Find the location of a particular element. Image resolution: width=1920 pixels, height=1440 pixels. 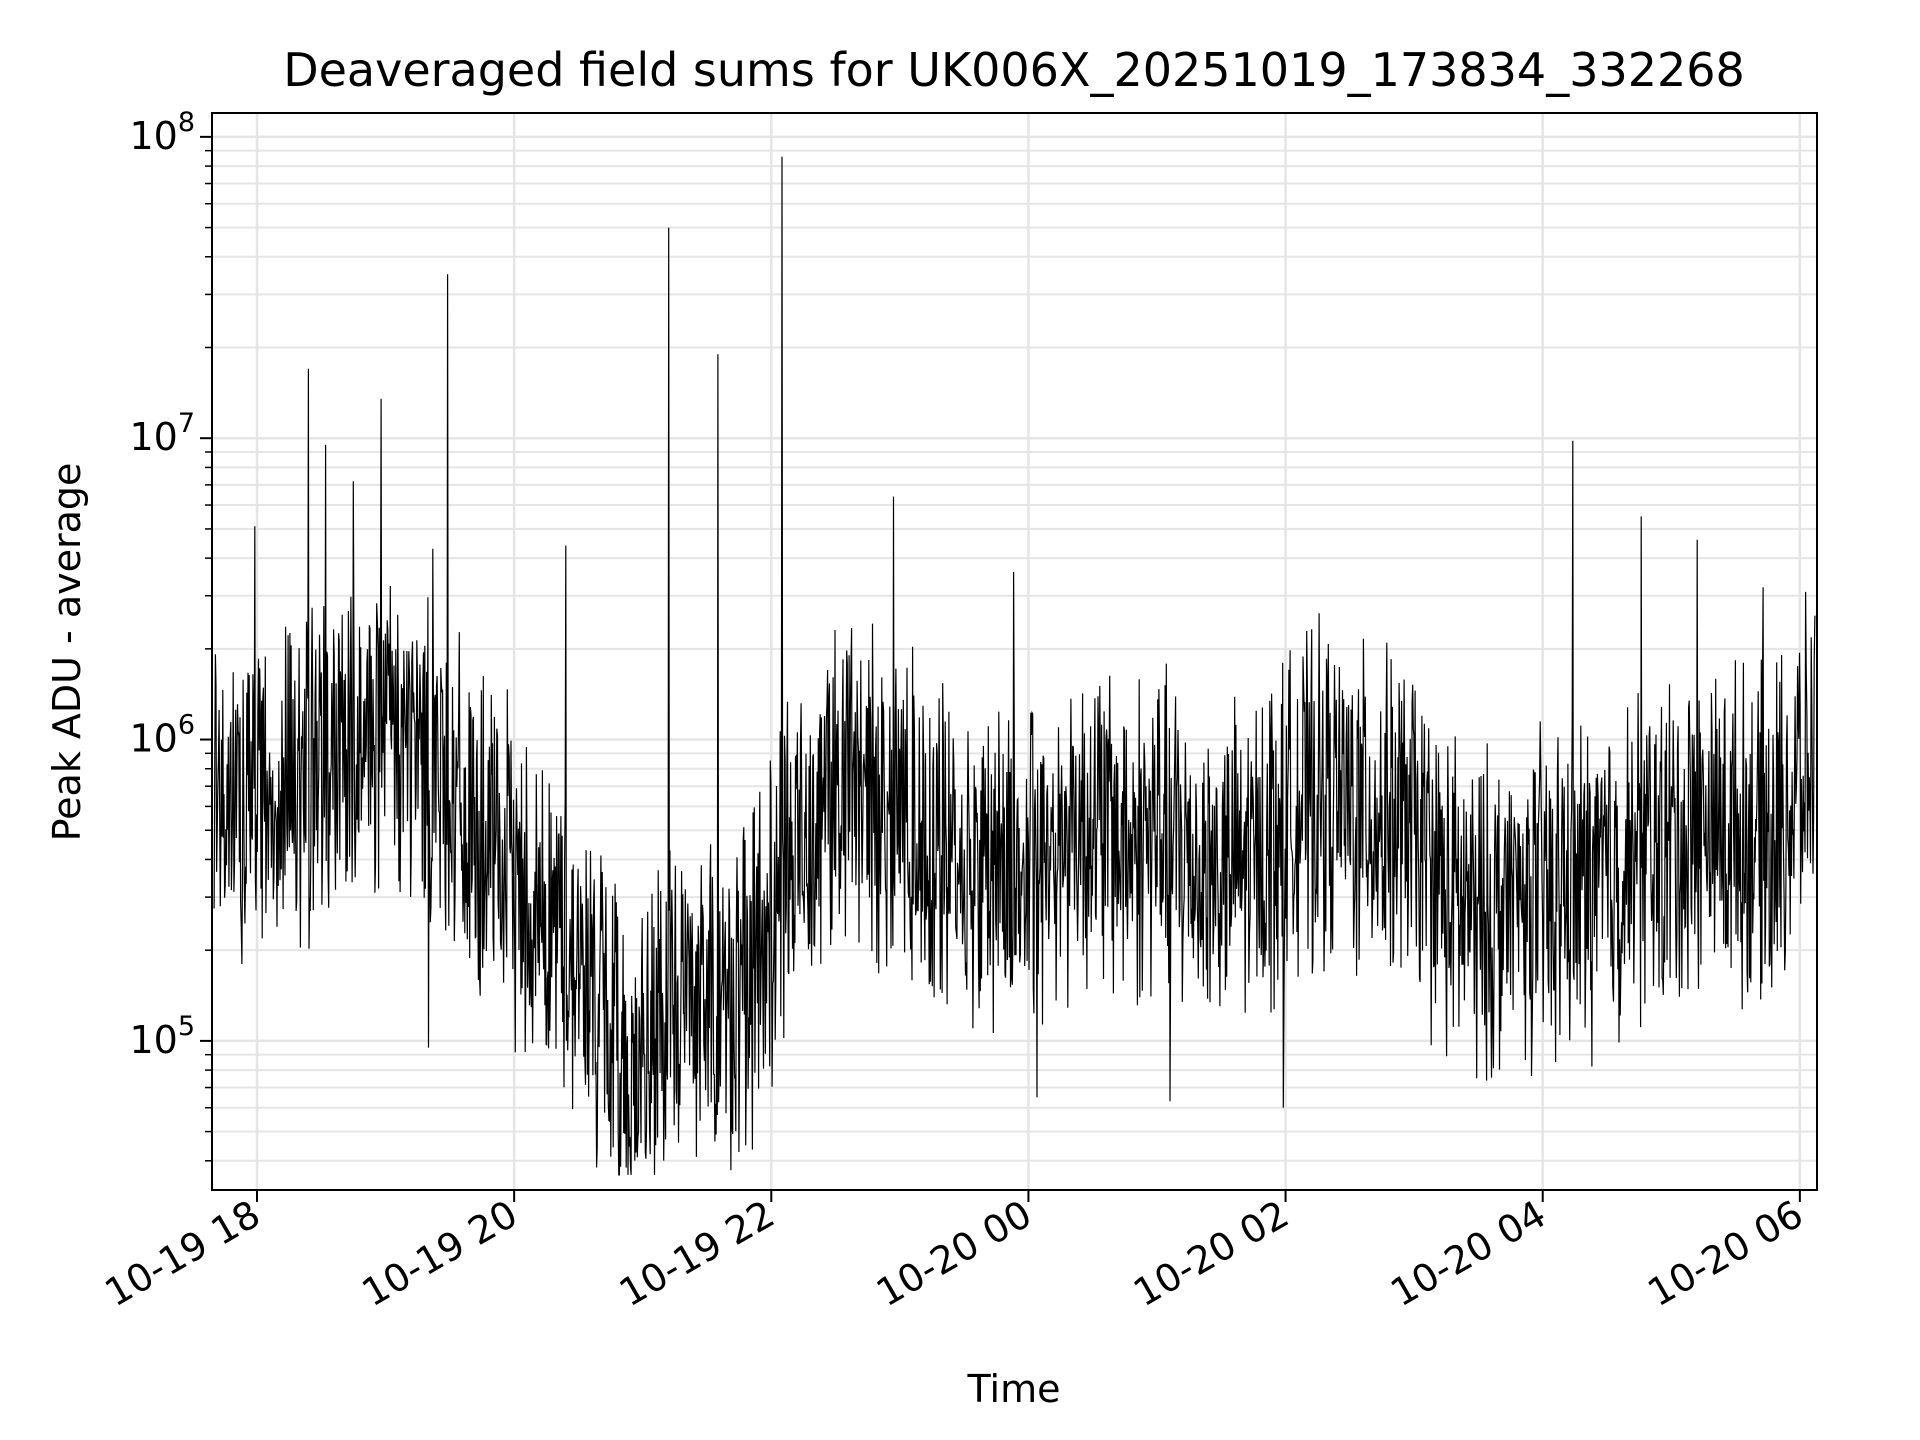

y-axis-label: Peak ADU - average is located at coordinates (67, 652).